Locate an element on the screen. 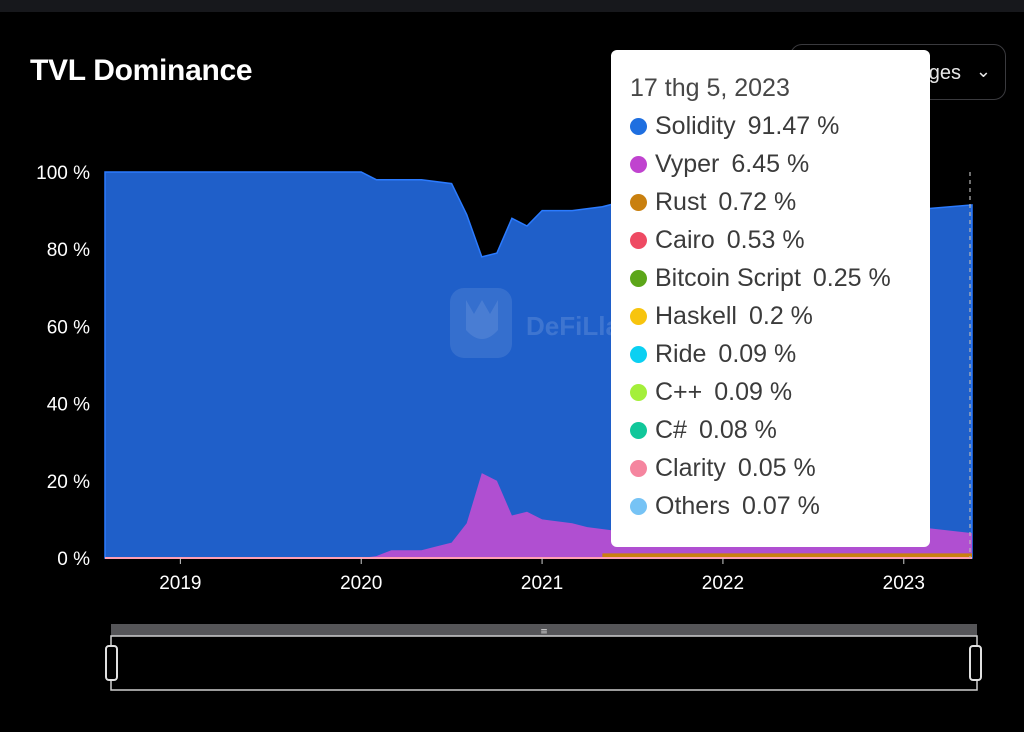  y-tick-label: 40 % is located at coordinates (68, 405).